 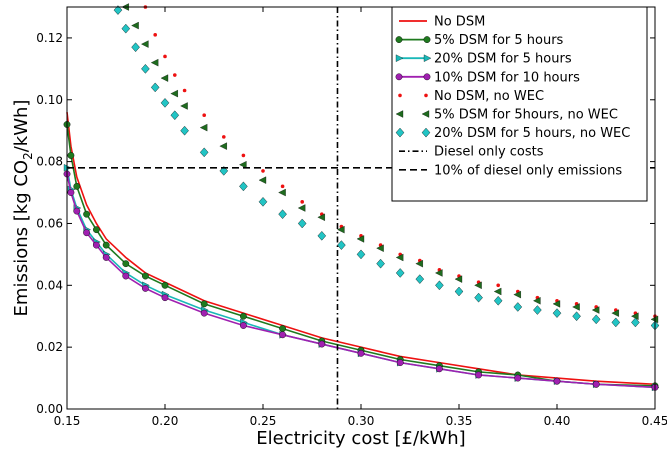 I want to click on y-tick-label: 0.02, so click(x=49, y=347).